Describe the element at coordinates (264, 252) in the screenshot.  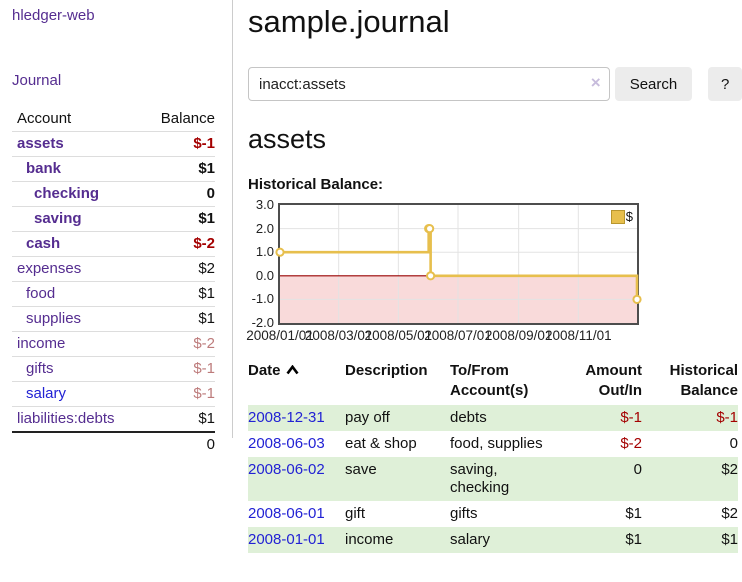
I see `y-tick-label: 1.0` at that location.